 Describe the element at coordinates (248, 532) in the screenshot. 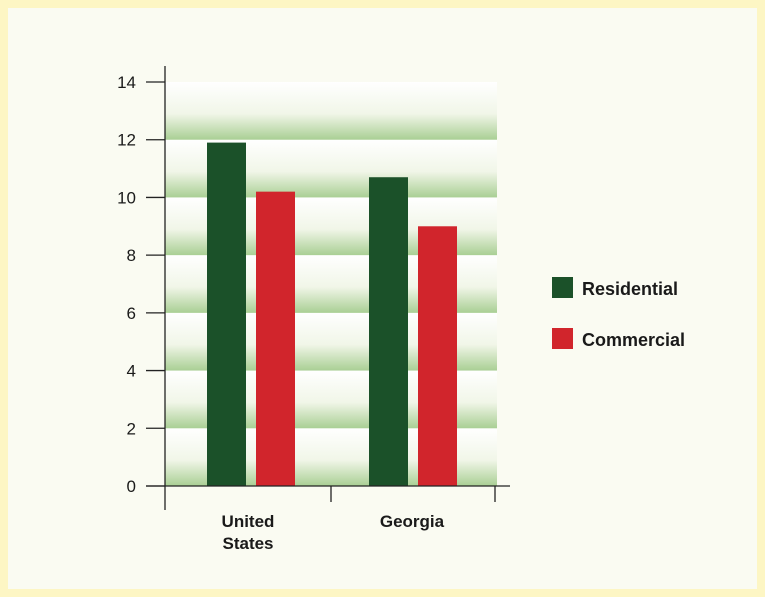

I see `x-category-label: United States` at that location.